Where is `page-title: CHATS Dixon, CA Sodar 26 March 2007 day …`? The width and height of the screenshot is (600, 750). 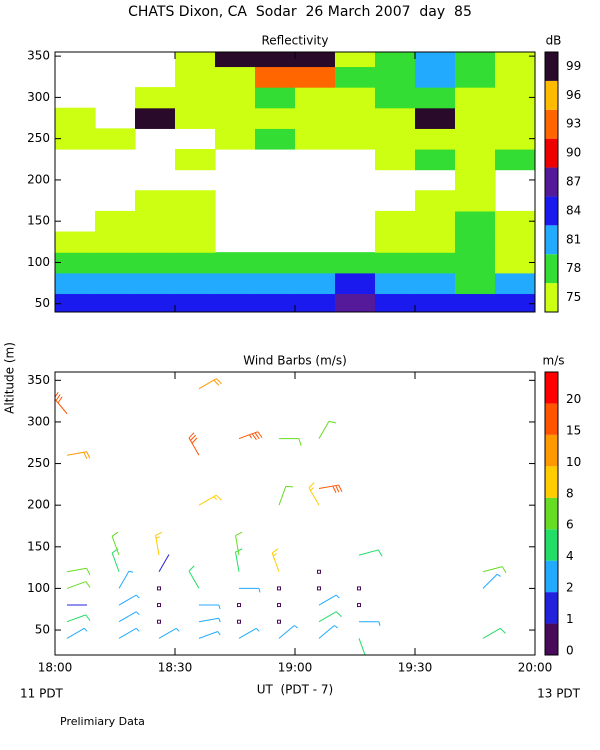 page-title: CHATS Dixon, CA Sodar 26 March 2007 day … is located at coordinates (300, 12).